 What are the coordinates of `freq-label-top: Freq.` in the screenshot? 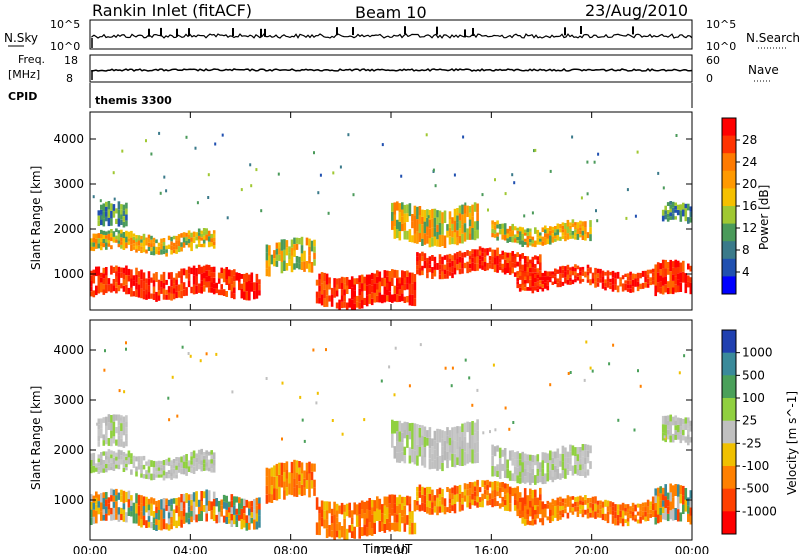 It's located at (31, 59).